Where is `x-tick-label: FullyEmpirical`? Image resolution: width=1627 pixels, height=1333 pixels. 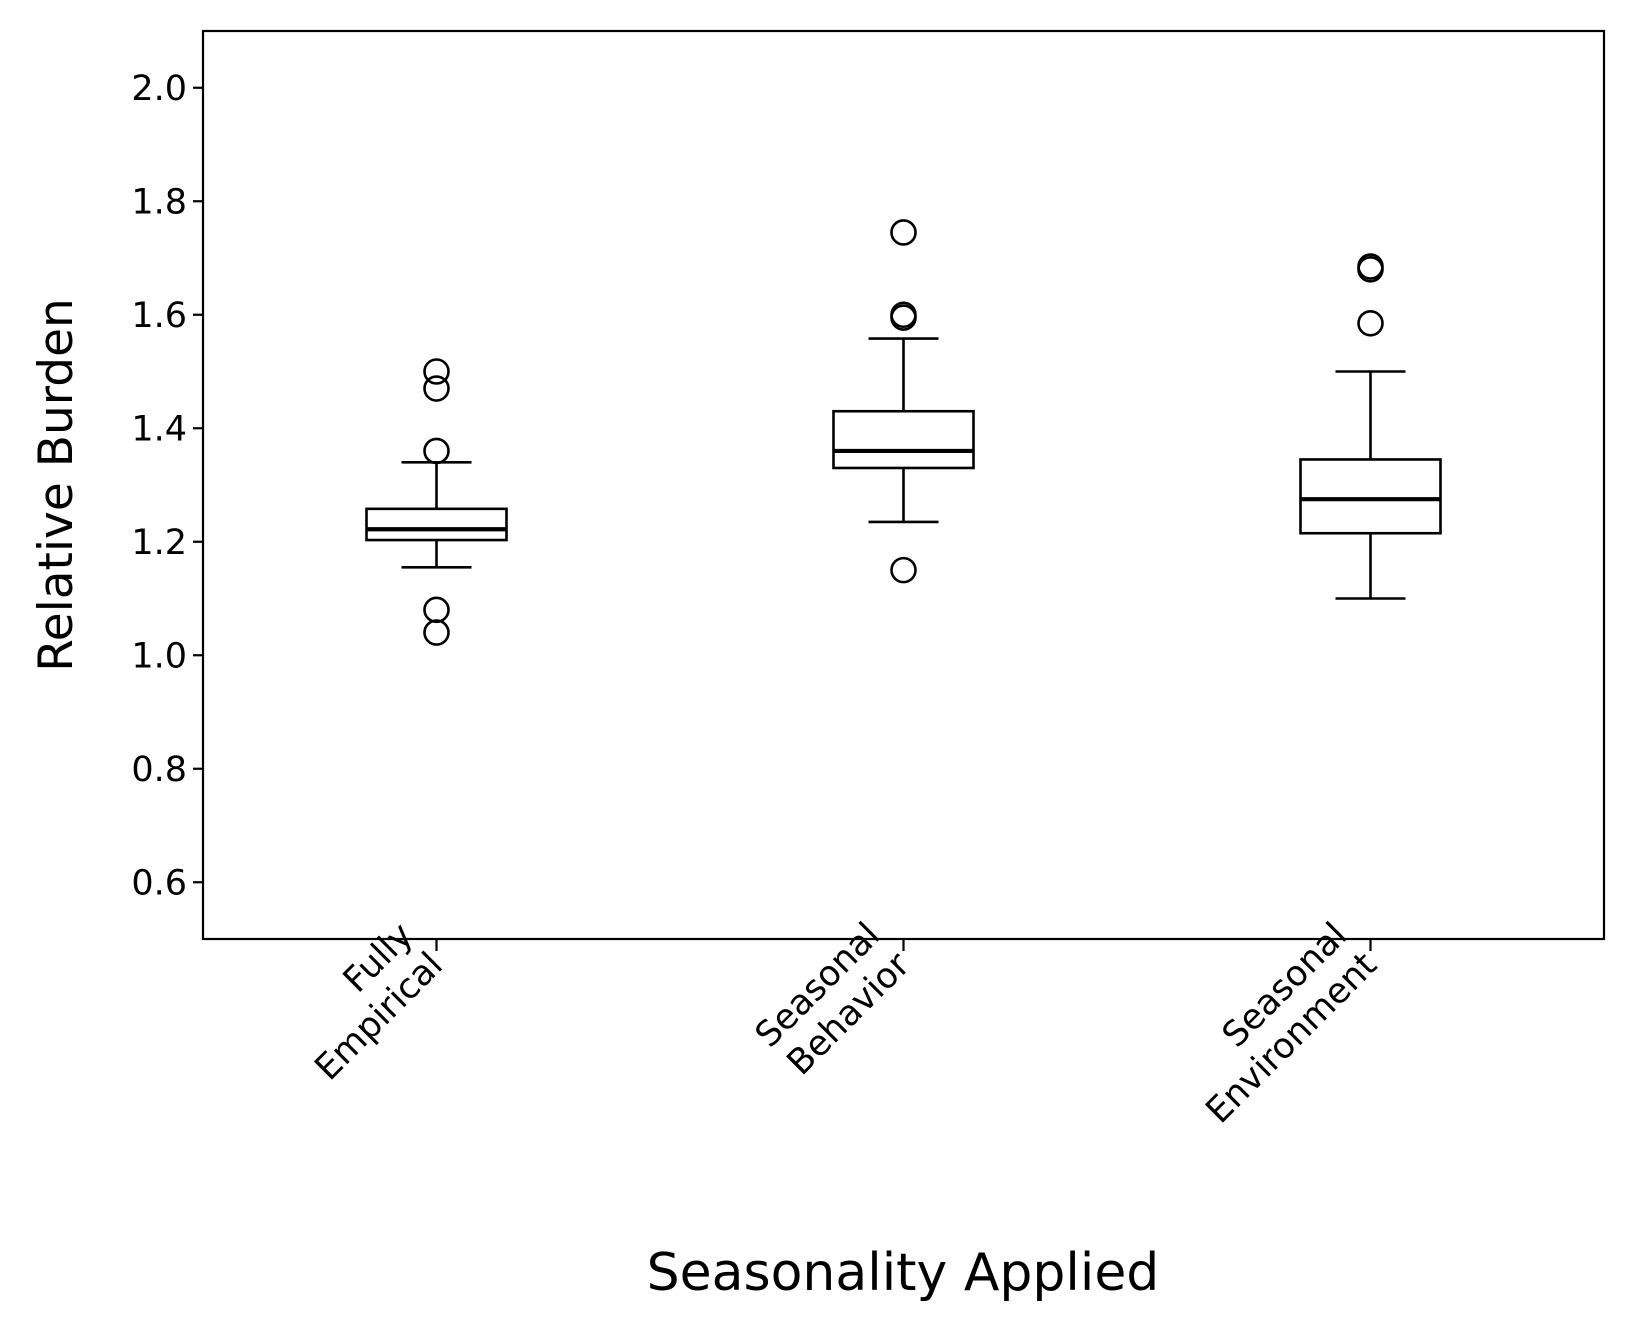
x-tick-label: FullyEmpirical is located at coordinates (364, 1001).